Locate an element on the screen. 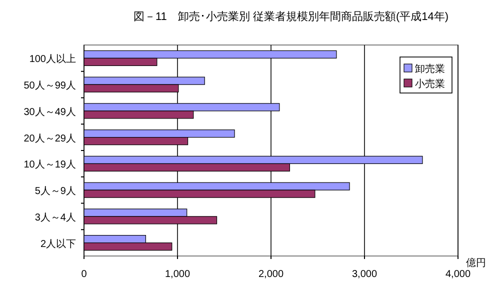  legend-label: 卸売業 is located at coordinates (430, 69).